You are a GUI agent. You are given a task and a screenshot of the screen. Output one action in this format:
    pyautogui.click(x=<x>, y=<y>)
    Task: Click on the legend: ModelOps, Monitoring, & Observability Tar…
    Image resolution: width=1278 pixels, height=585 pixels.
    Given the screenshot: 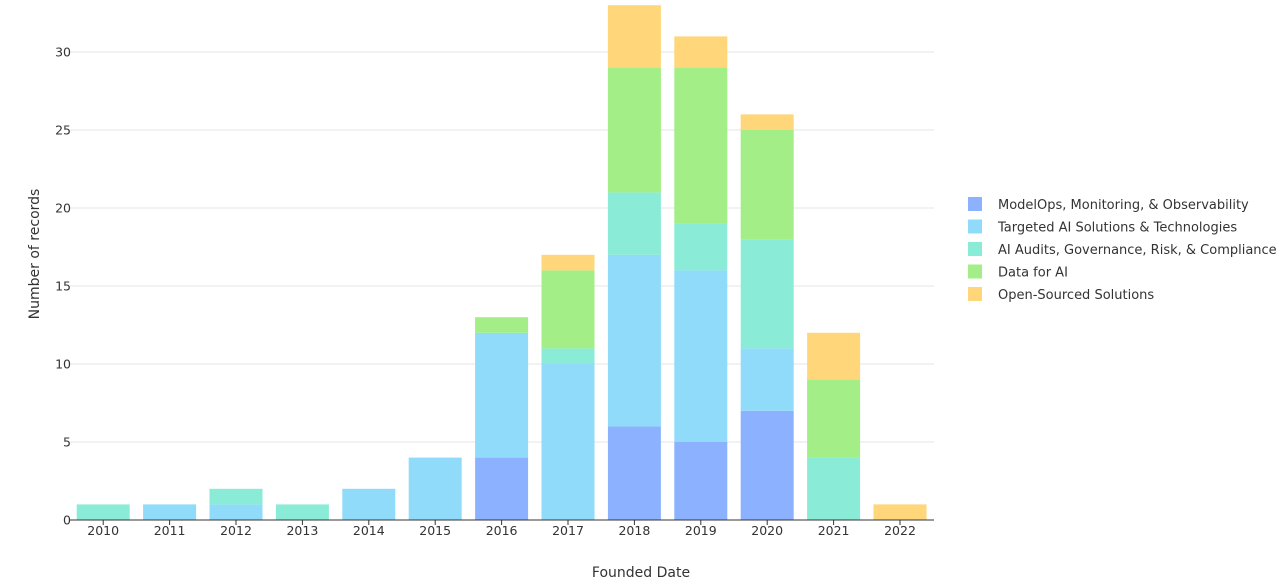 What is the action you would take?
    pyautogui.click(x=1122, y=250)
    